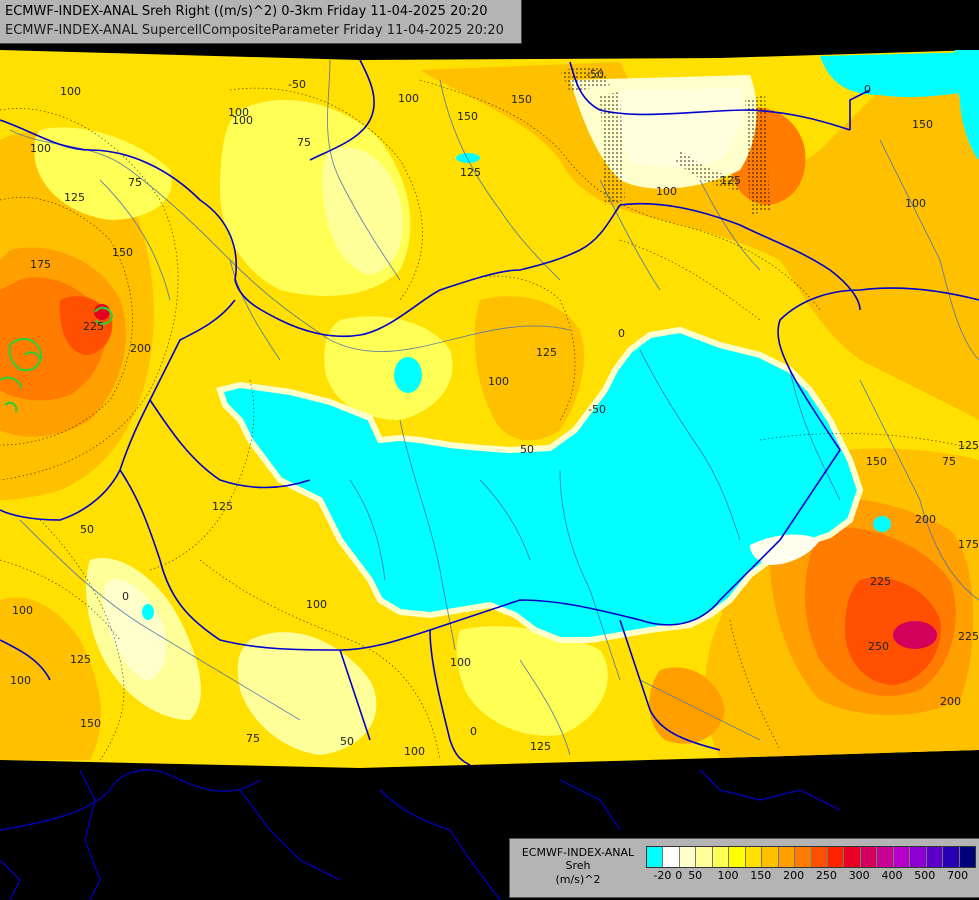 Image resolution: width=979 pixels, height=900 pixels. I want to click on legend-tick-label: 500, so click(925, 875).